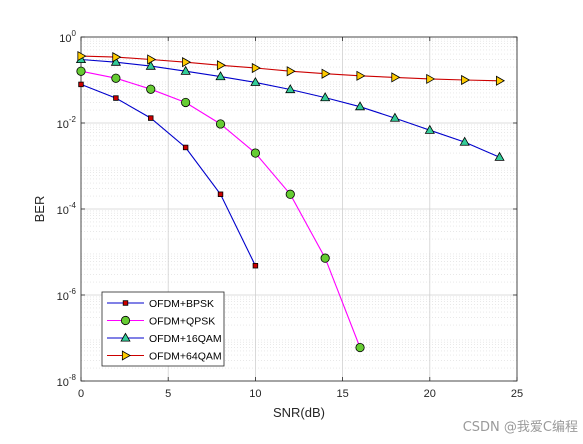 The width and height of the screenshot is (583, 444). What do you see at coordinates (342, 394) in the screenshot?
I see `x-tick-label: 15` at bounding box center [342, 394].